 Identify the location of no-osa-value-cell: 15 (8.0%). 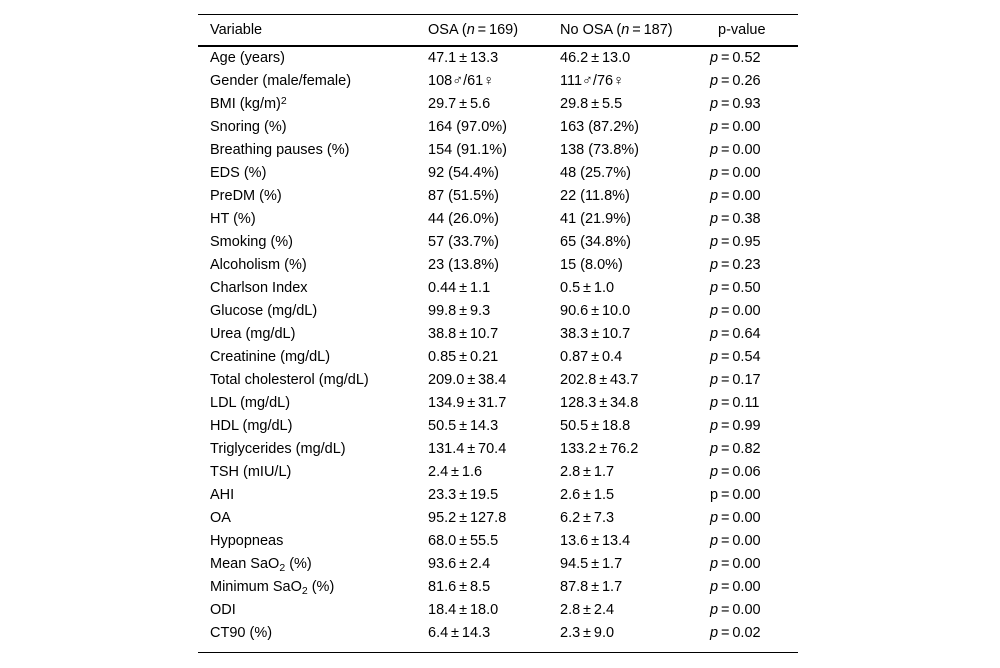
(591, 265).